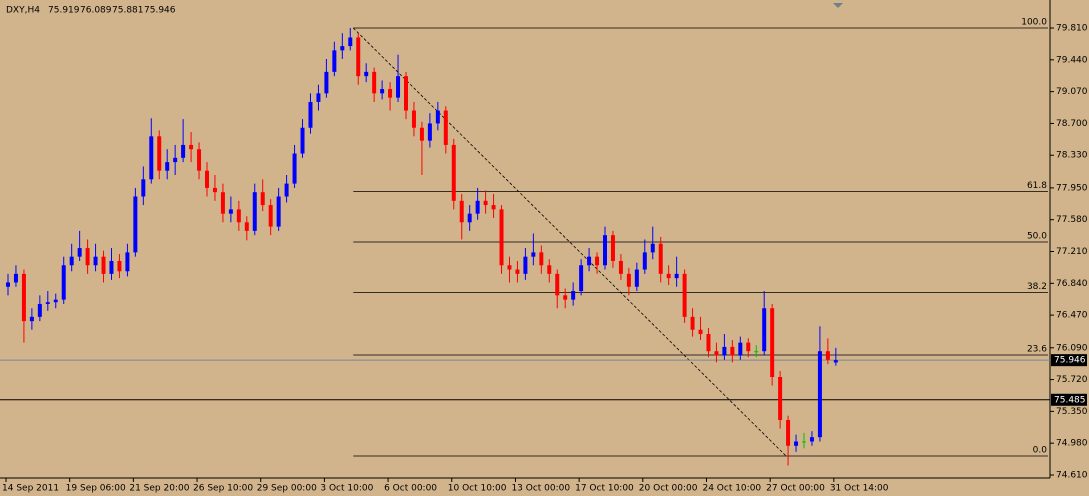 The height and width of the screenshot is (496, 1089). What do you see at coordinates (160, 11) in the screenshot?
I see `header-close: 75.946` at bounding box center [160, 11].